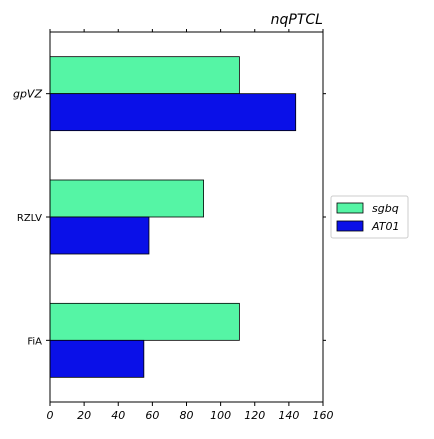 This screenshot has height=439, width=434. I want to click on x-tick-label-100: 100, so click(220, 415).